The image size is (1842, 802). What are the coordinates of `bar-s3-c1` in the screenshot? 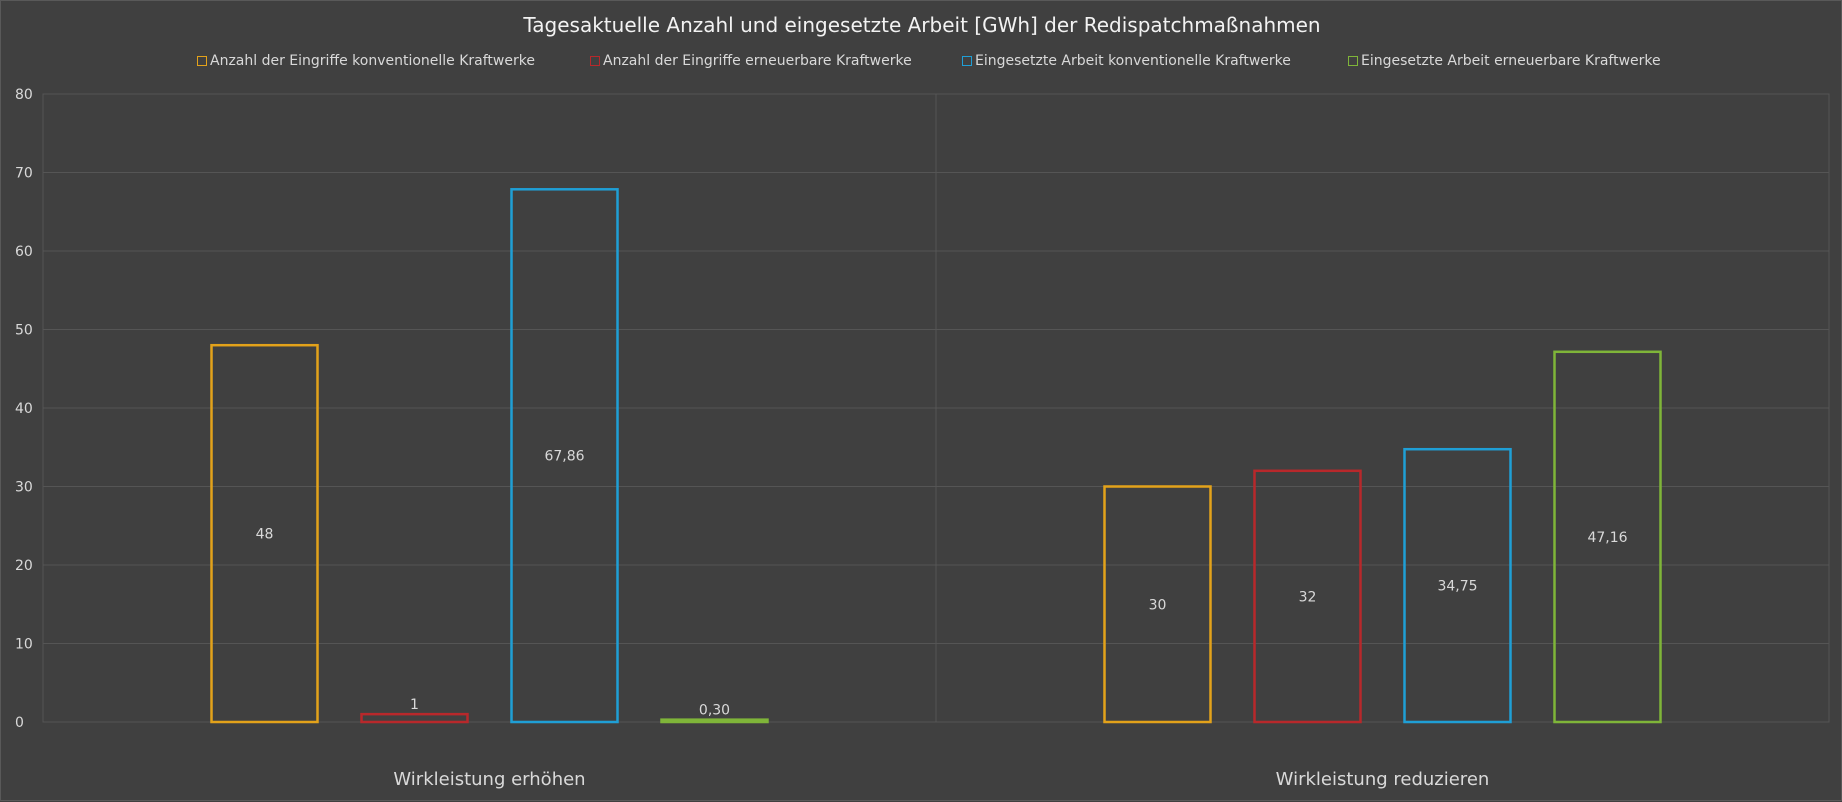 It's located at (564, 456).